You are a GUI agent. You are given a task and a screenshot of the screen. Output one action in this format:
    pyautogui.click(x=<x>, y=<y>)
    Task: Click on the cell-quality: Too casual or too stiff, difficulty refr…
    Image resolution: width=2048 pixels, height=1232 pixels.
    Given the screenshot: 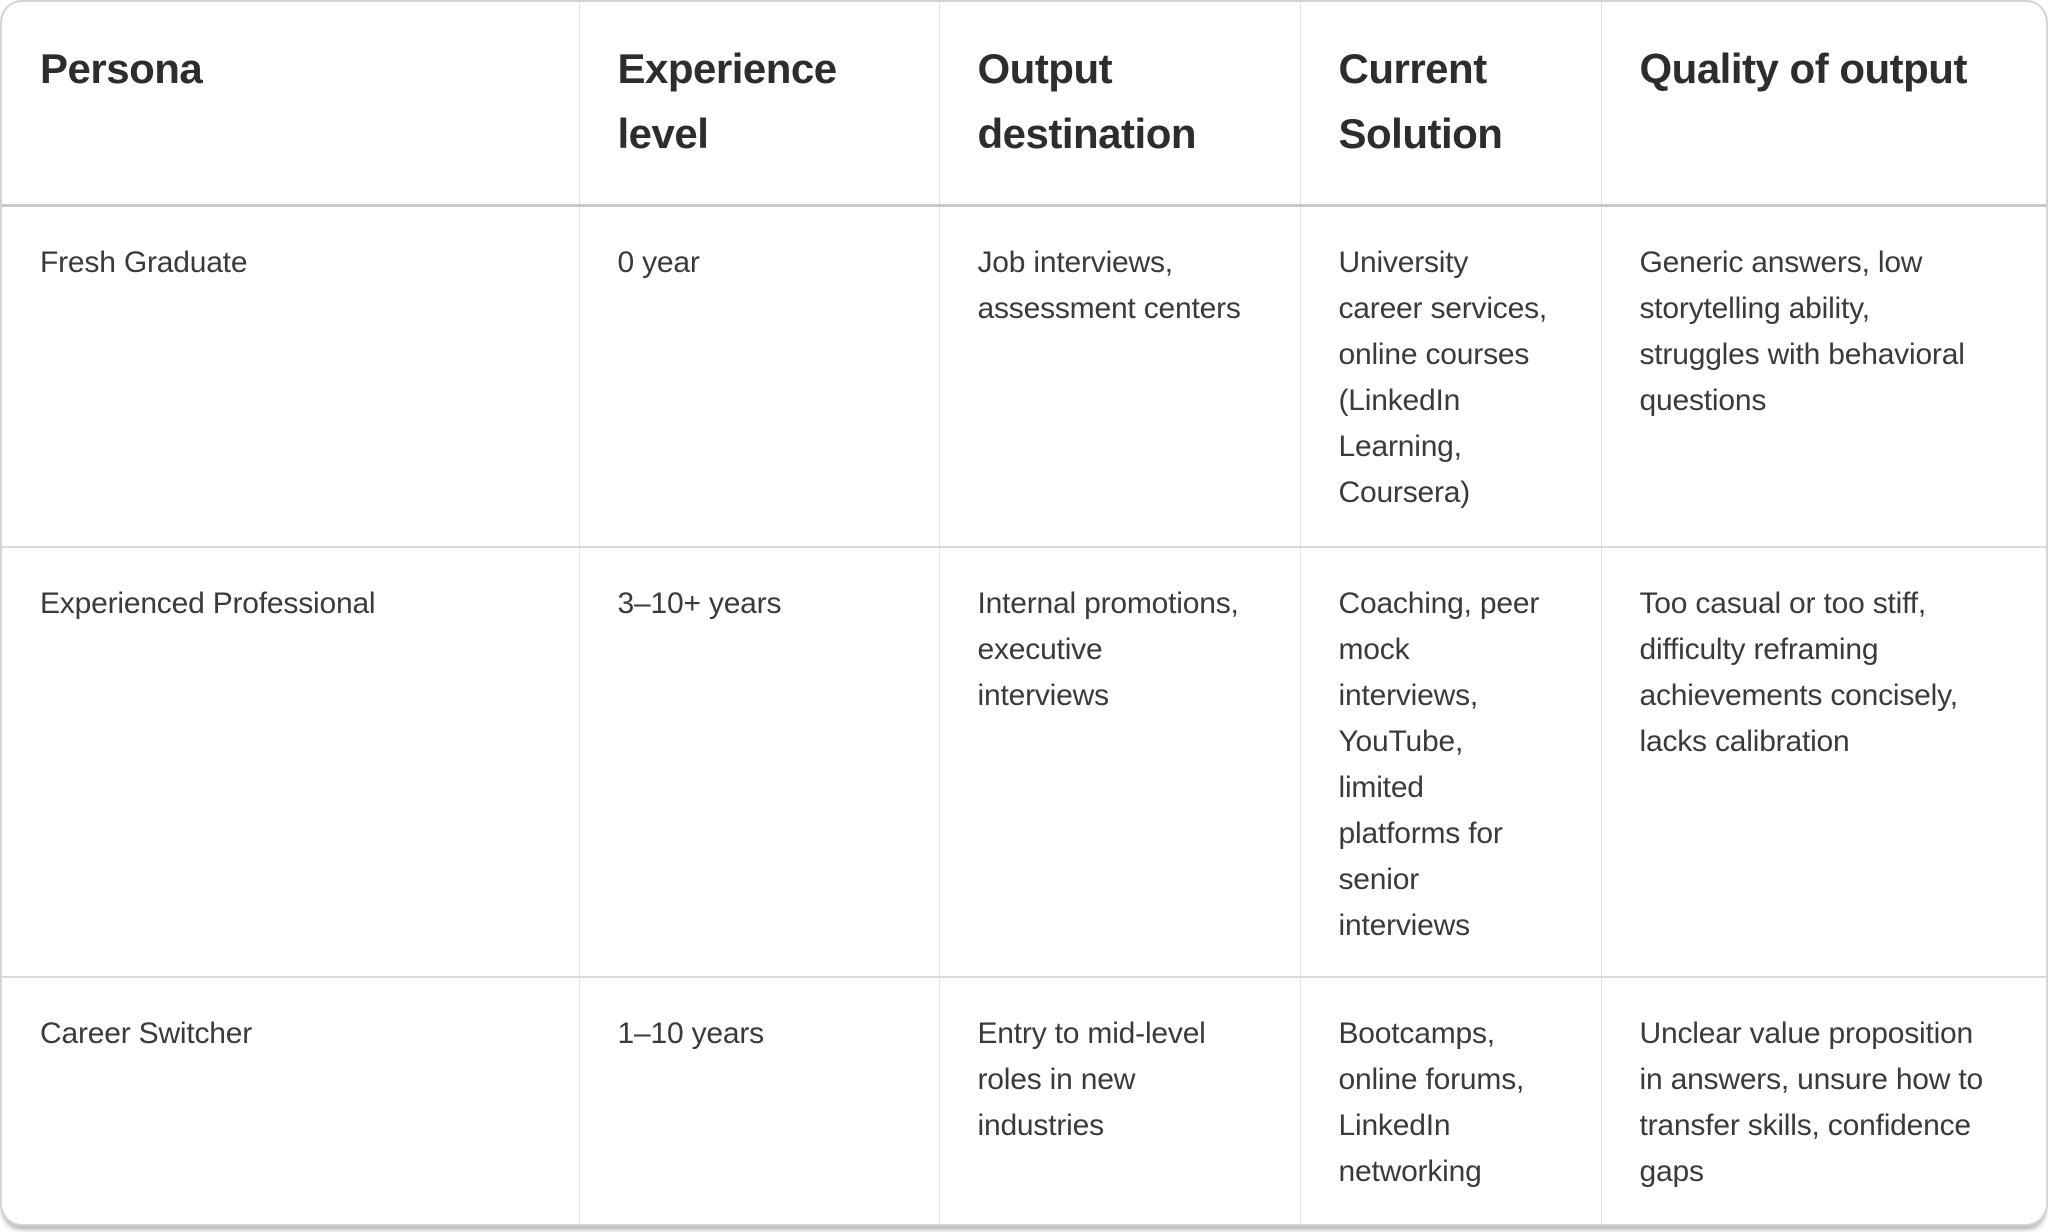 What is the action you would take?
    pyautogui.click(x=1823, y=762)
    